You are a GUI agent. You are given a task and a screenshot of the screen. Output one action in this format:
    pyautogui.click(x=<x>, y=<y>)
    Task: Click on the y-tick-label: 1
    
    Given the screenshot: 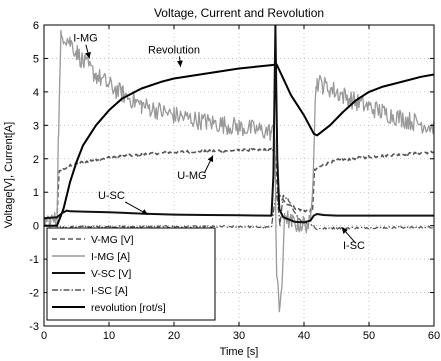 What is the action you would take?
    pyautogui.click(x=36, y=193)
    